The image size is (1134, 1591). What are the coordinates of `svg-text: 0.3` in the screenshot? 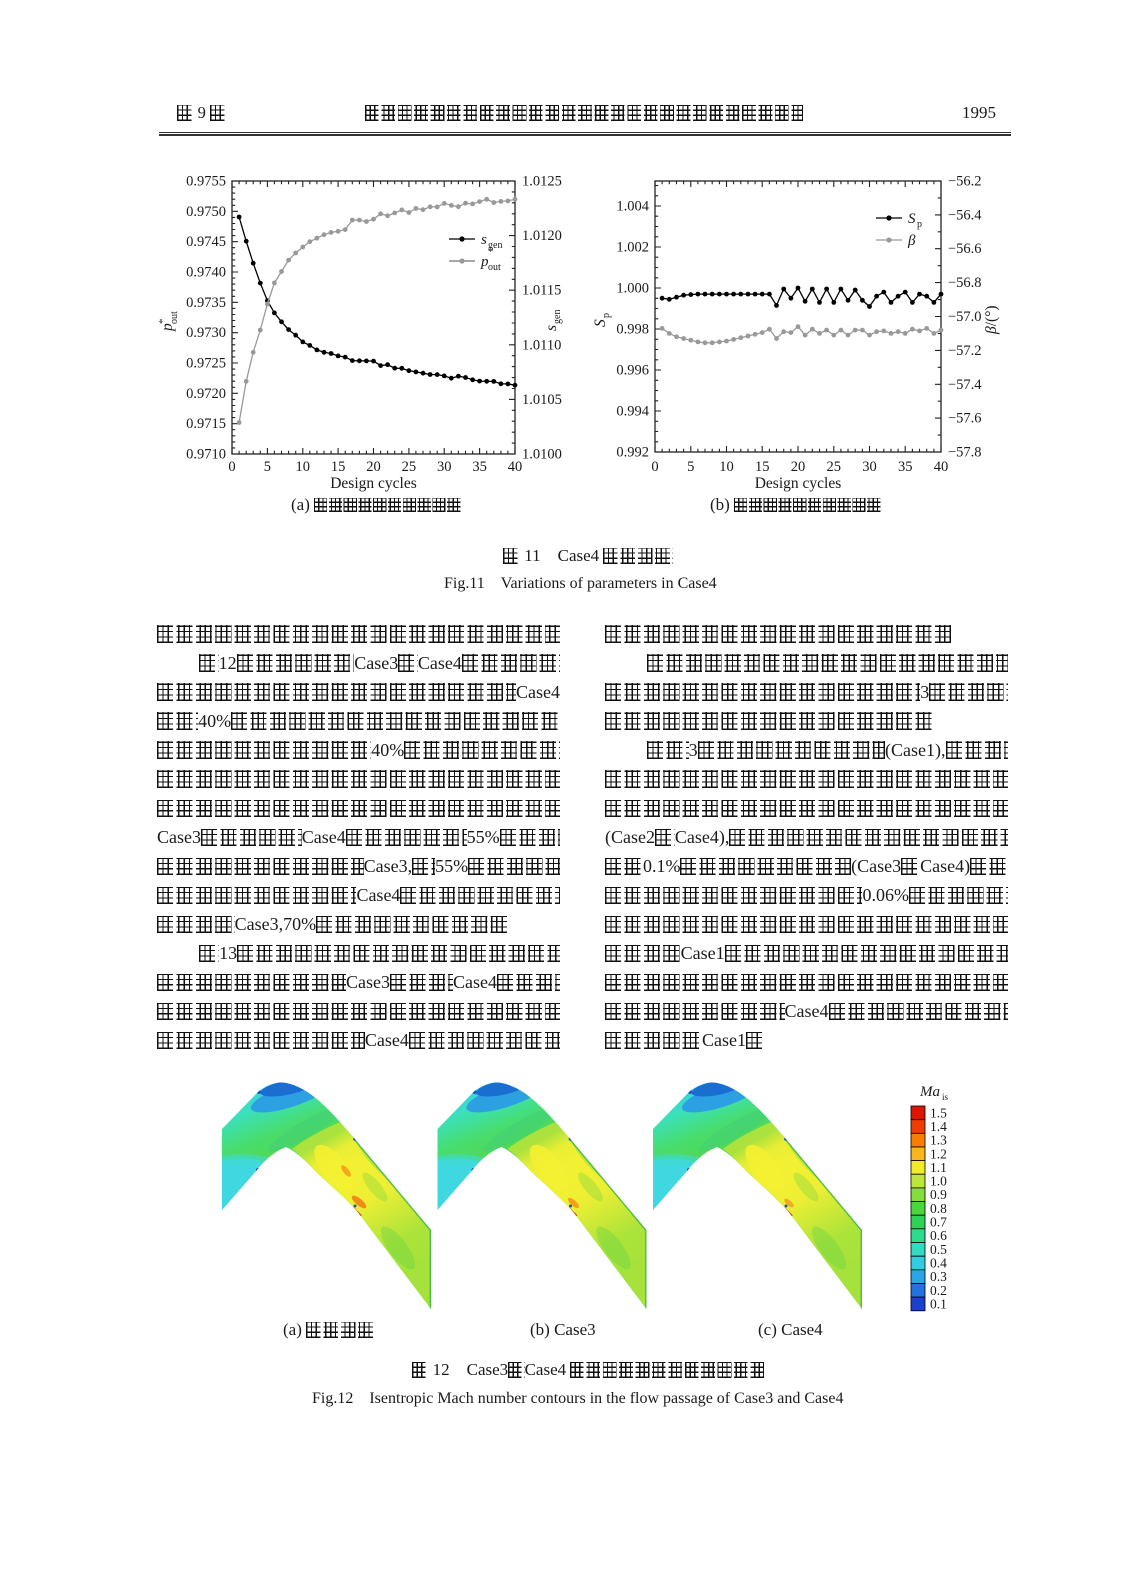 It's located at (938, 1276).